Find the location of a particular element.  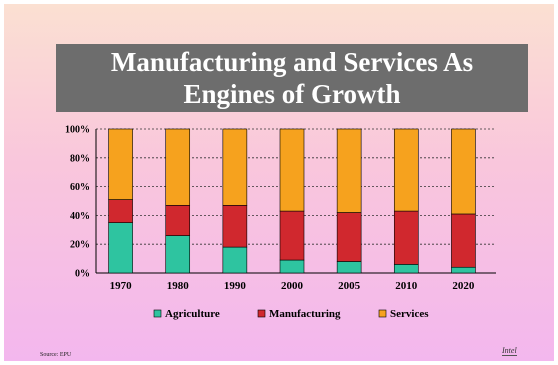

legend-label-services: Services is located at coordinates (409, 314).